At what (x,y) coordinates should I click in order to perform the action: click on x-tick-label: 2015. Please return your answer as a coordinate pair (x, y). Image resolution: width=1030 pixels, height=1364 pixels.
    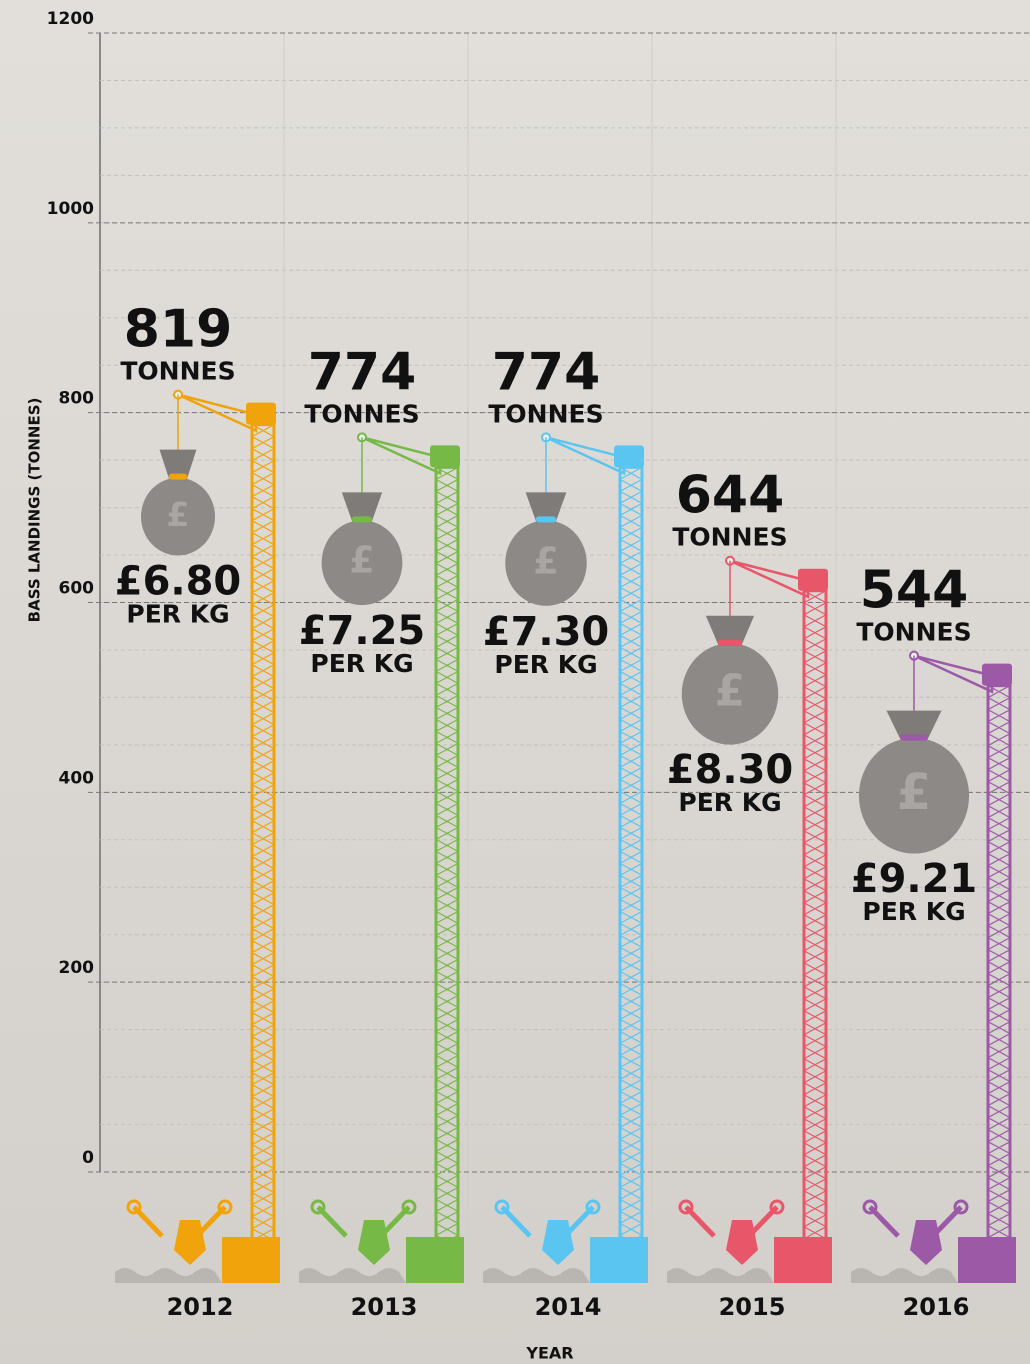
    Looking at the image, I should click on (752, 1307).